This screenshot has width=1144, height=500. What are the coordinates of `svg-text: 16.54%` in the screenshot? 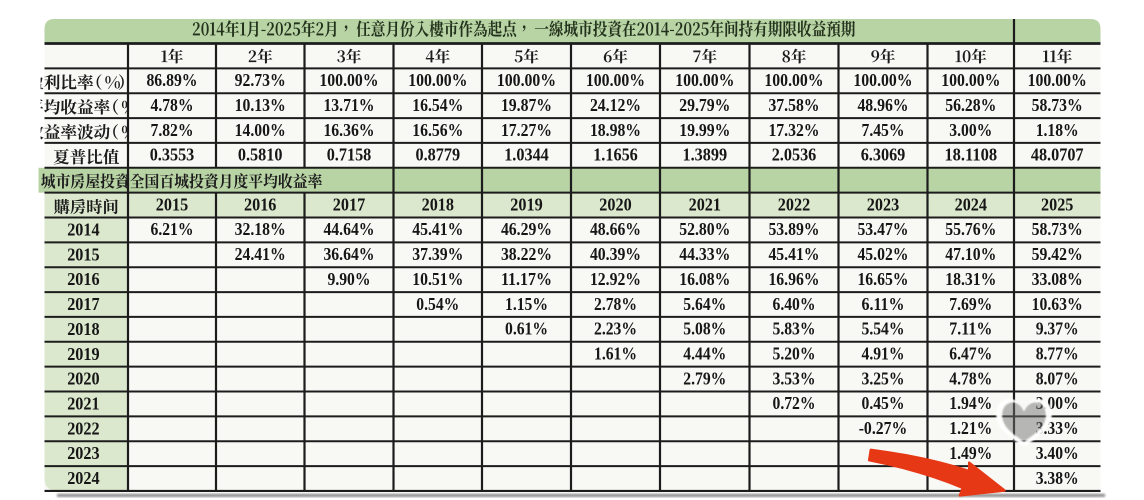 It's located at (437, 105).